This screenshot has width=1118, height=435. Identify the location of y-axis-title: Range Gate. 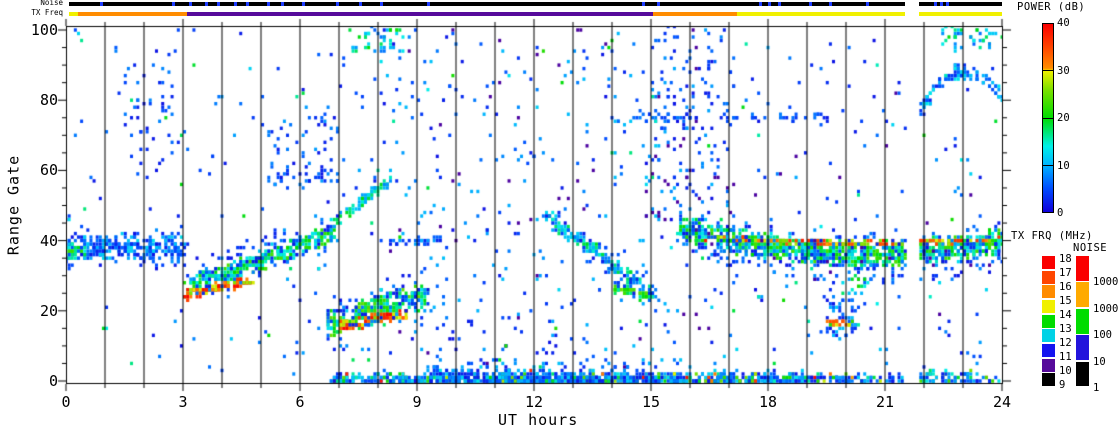
(13, 205).